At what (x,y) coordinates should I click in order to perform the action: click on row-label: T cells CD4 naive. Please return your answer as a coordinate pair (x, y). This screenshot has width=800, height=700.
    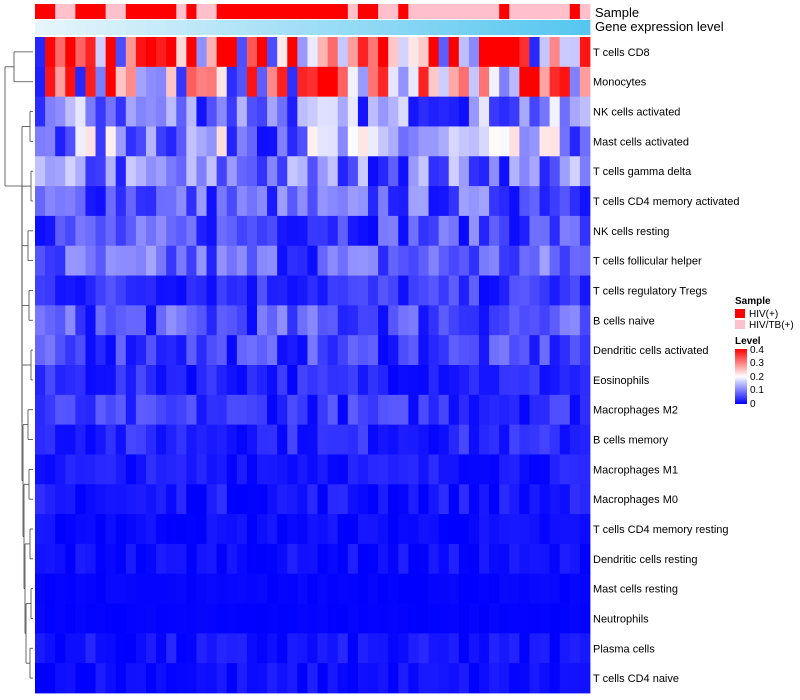
    Looking at the image, I should click on (636, 679).